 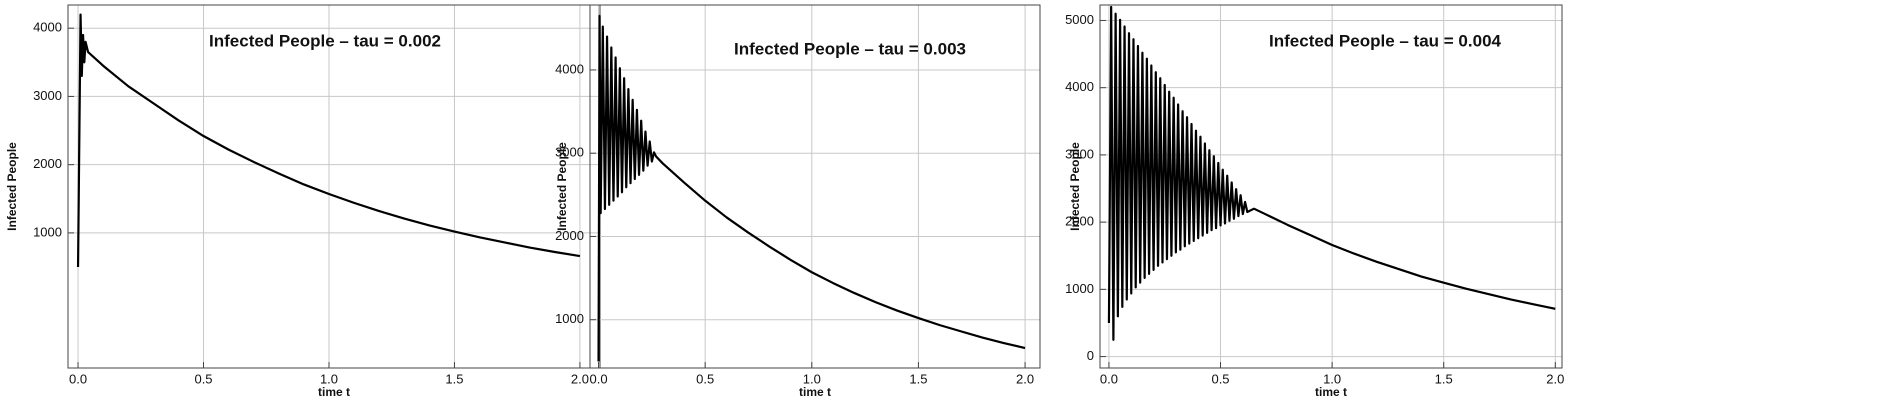 I want to click on chart-title: Infected People – tau = 0.002, so click(x=325, y=40).